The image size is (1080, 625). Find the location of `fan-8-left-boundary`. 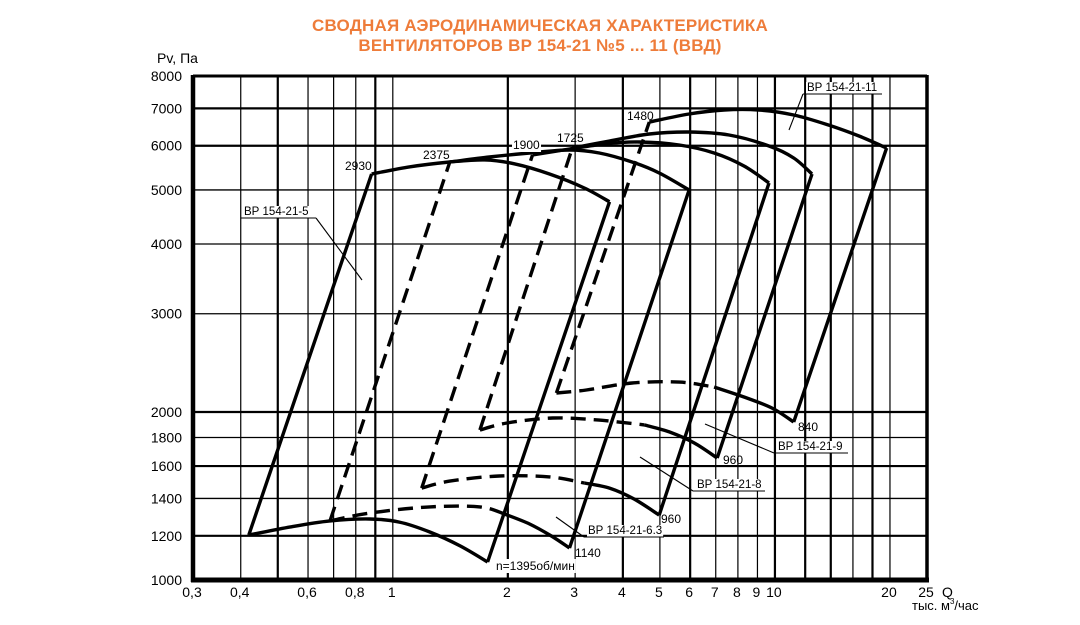

fan-8-left-boundary is located at coordinates (477, 321).